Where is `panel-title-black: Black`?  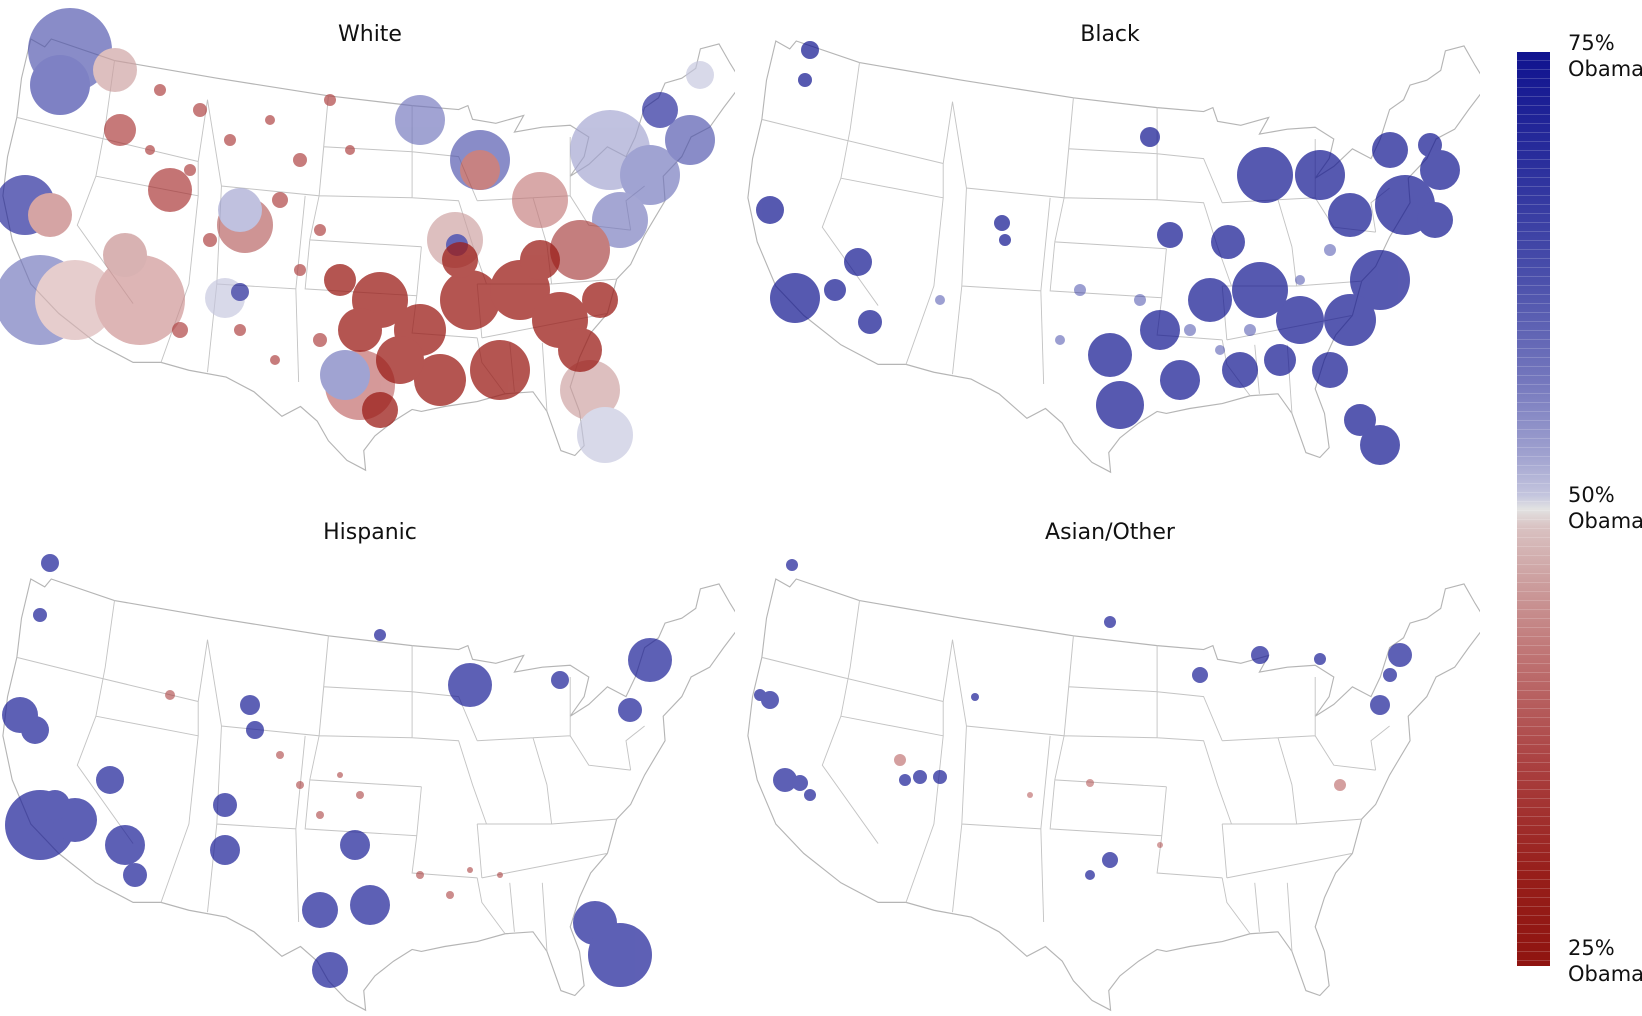 panel-title-black: Black is located at coordinates (1110, 34).